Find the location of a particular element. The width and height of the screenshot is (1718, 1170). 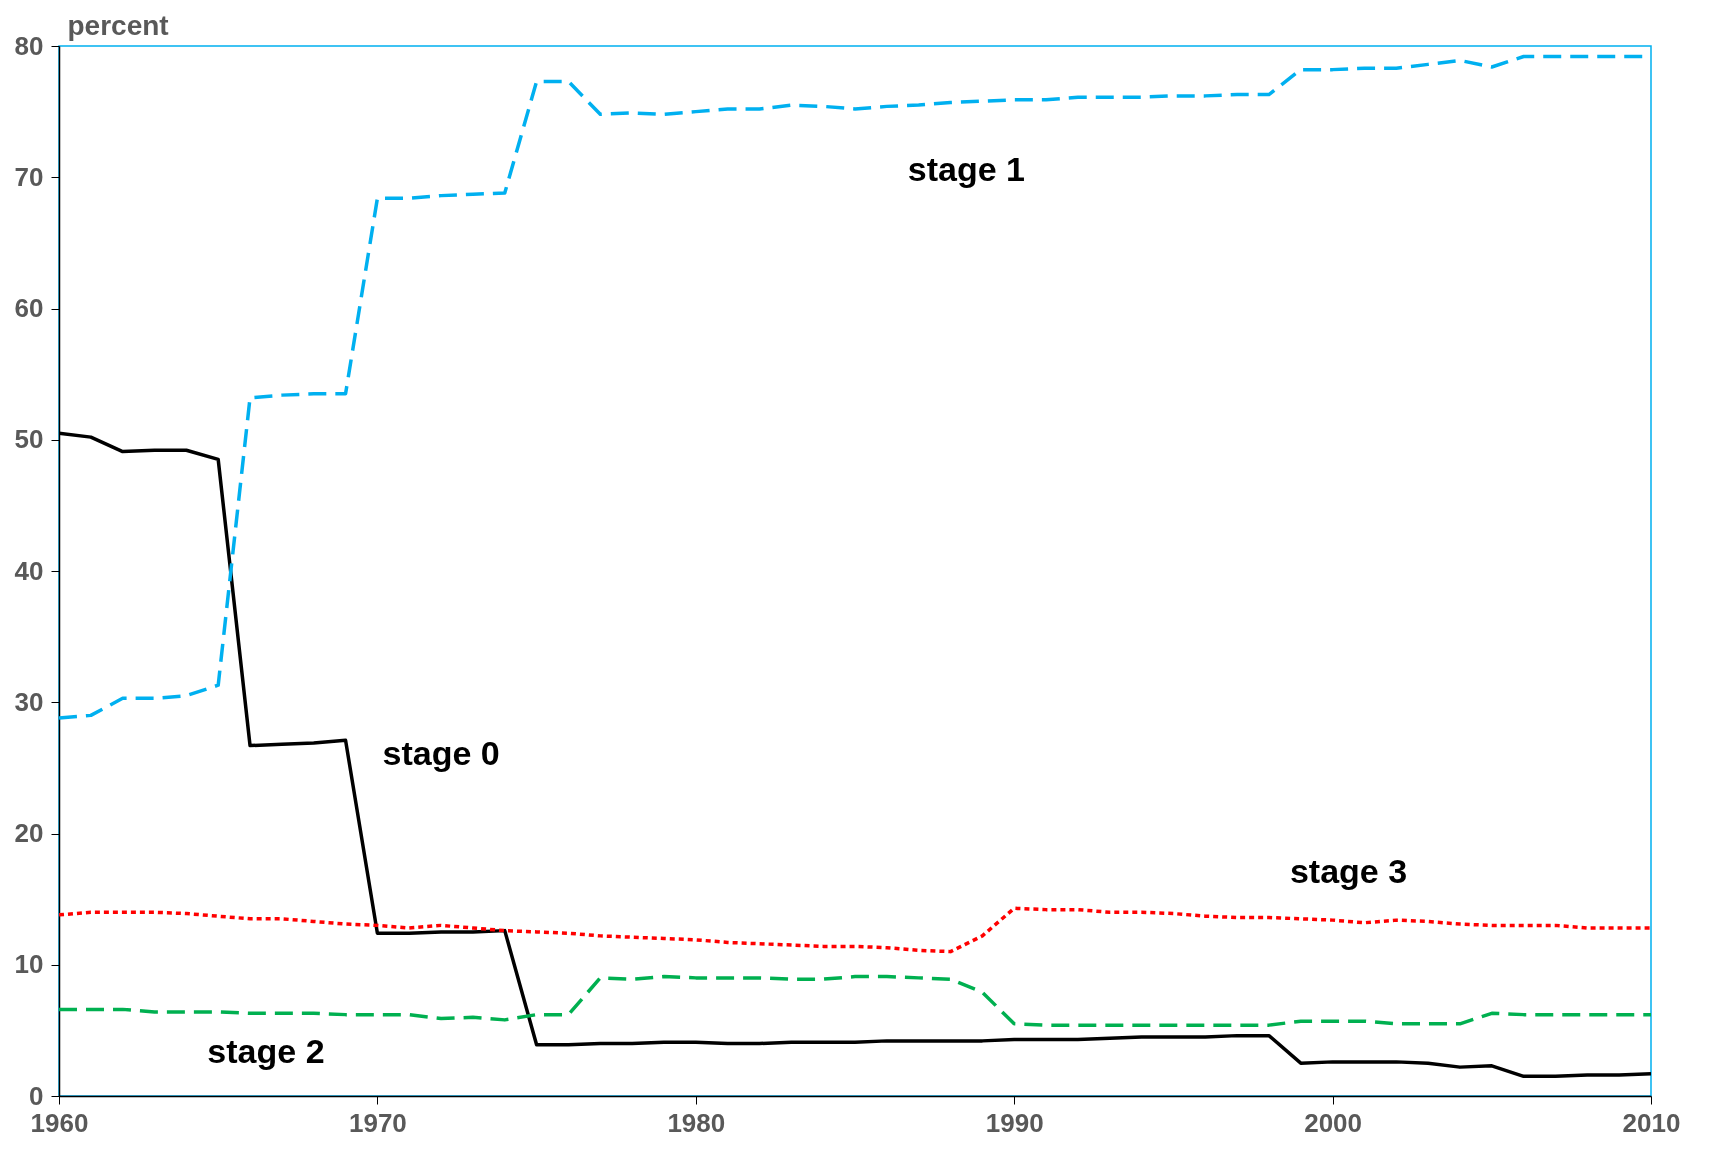

x-tick-label: 1990 is located at coordinates (1014, 1122).